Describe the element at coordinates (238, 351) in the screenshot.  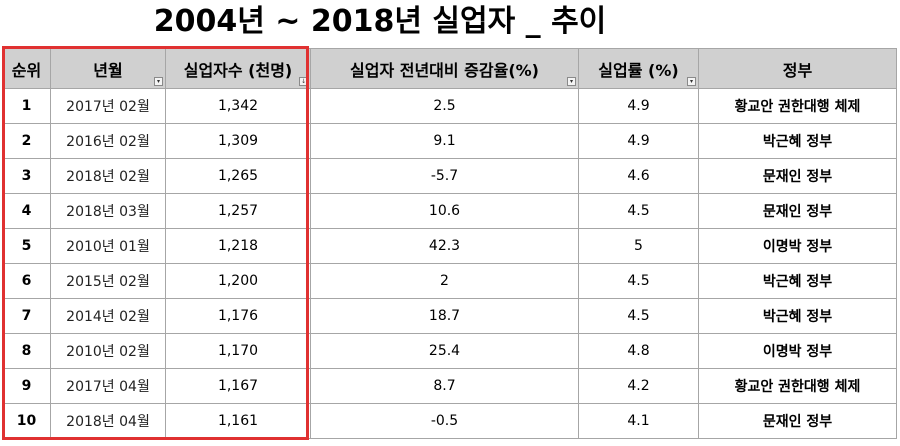
I see `cell-count: 1,170` at that location.